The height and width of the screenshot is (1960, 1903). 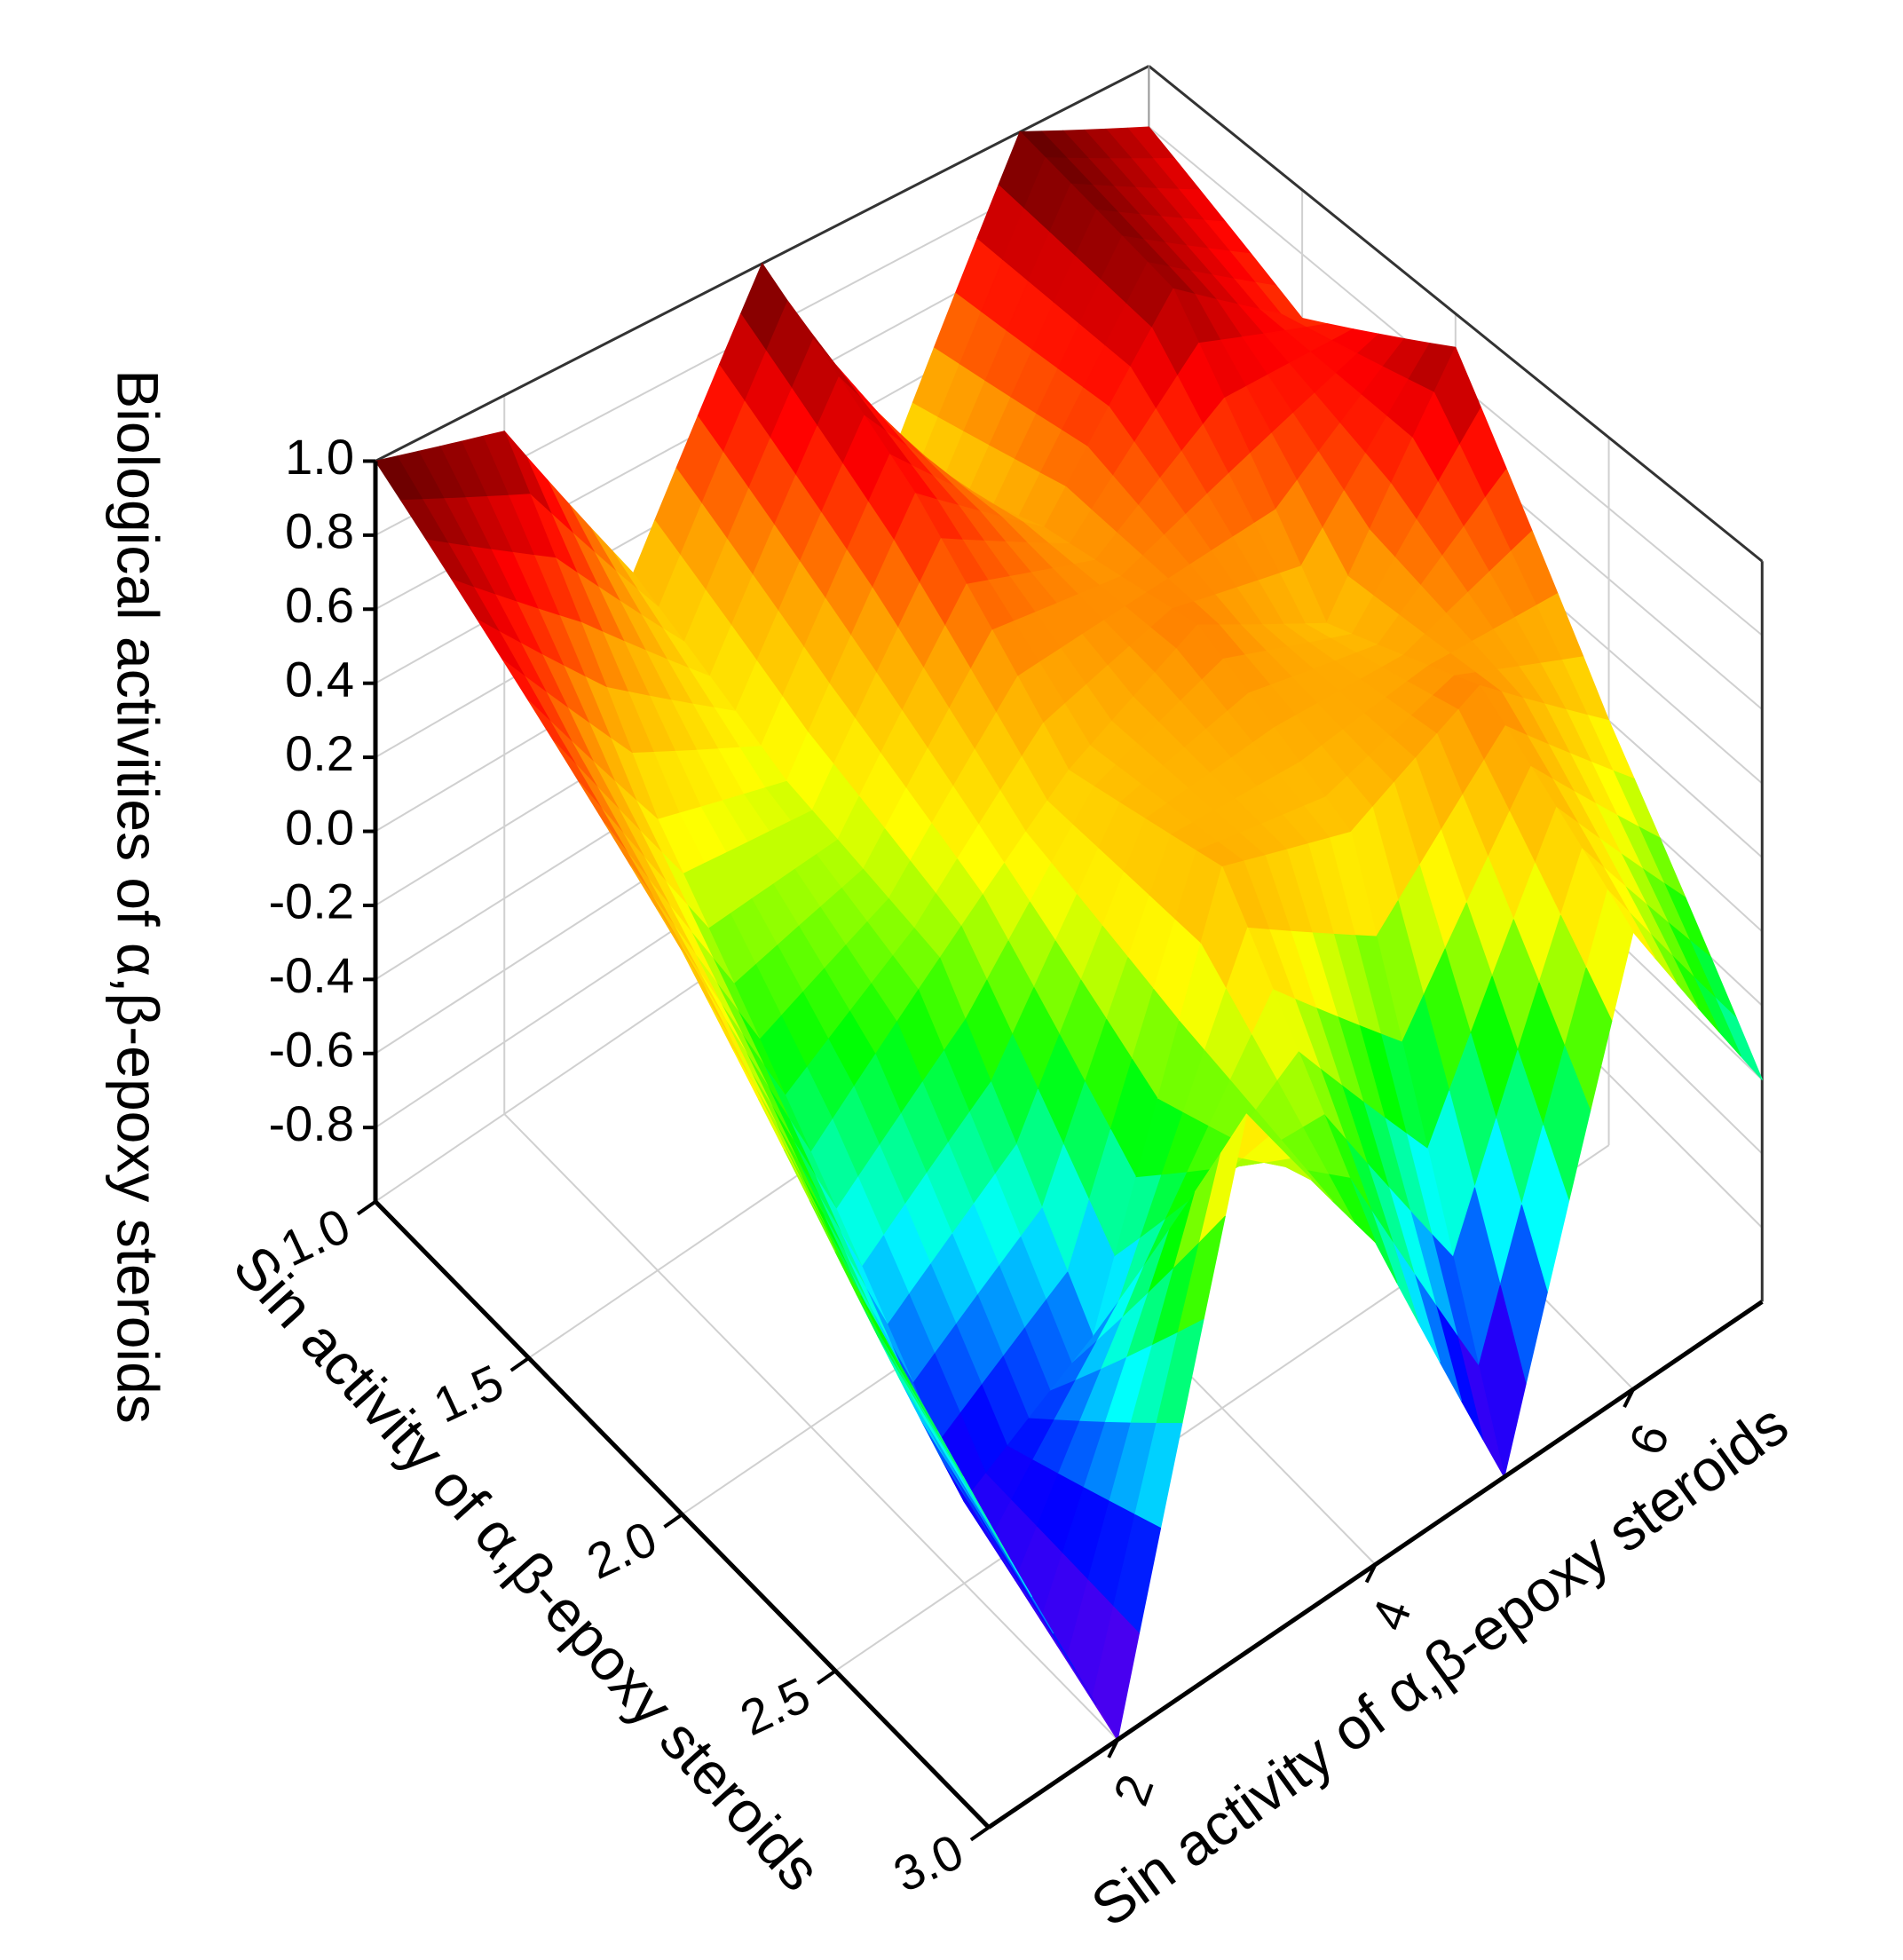 I want to click on y-axis-title: Sin activity of α,β-epoxy steroids, so click(x=527, y=1568).